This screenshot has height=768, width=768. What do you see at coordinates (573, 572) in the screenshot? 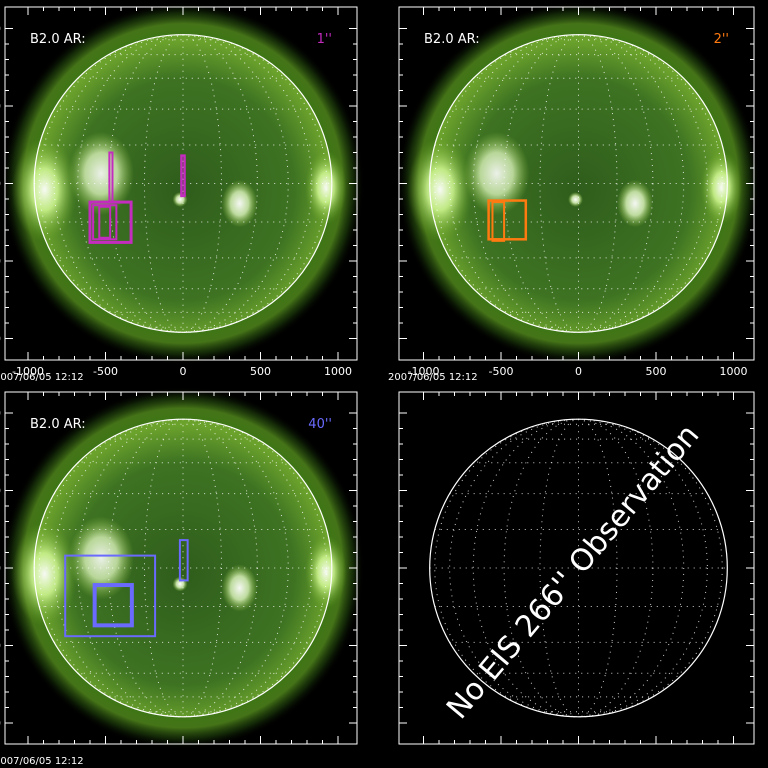
I see `no-observation-message: No EIS 266'' Observation` at bounding box center [573, 572].